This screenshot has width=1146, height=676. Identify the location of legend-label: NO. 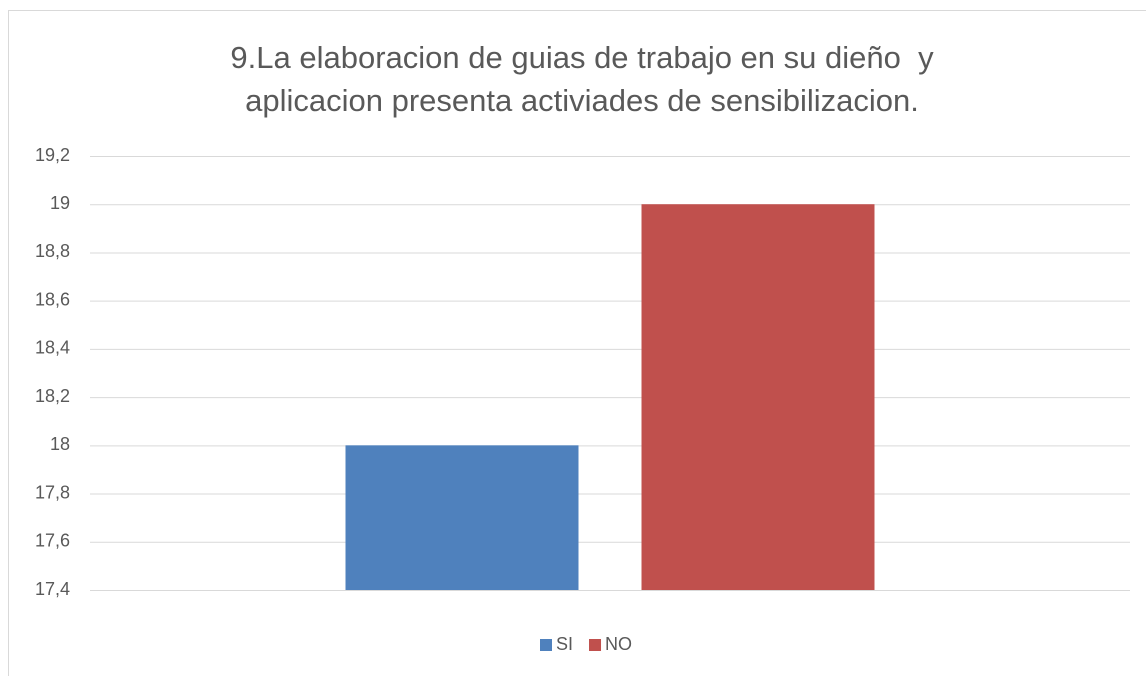
(618, 644).